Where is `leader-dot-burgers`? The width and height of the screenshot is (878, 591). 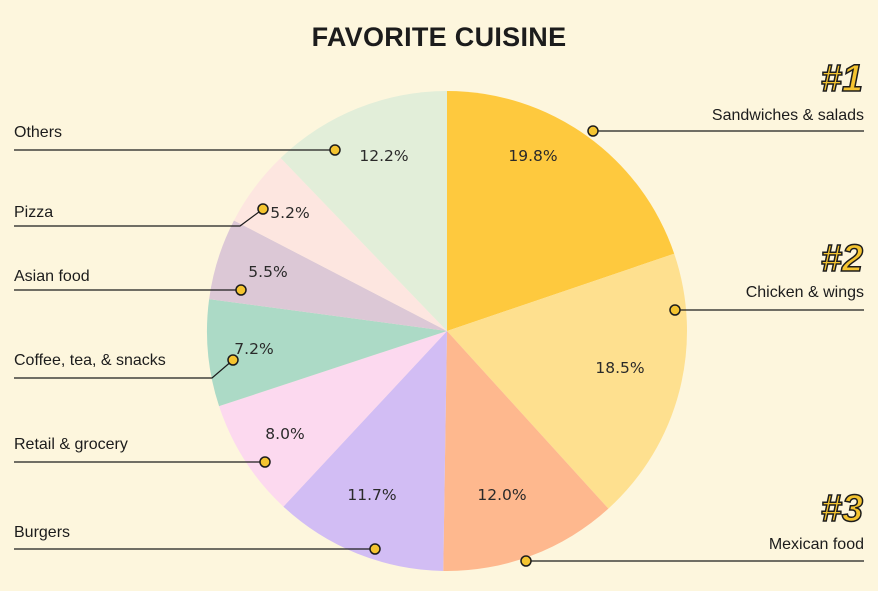
leader-dot-burgers is located at coordinates (375, 549).